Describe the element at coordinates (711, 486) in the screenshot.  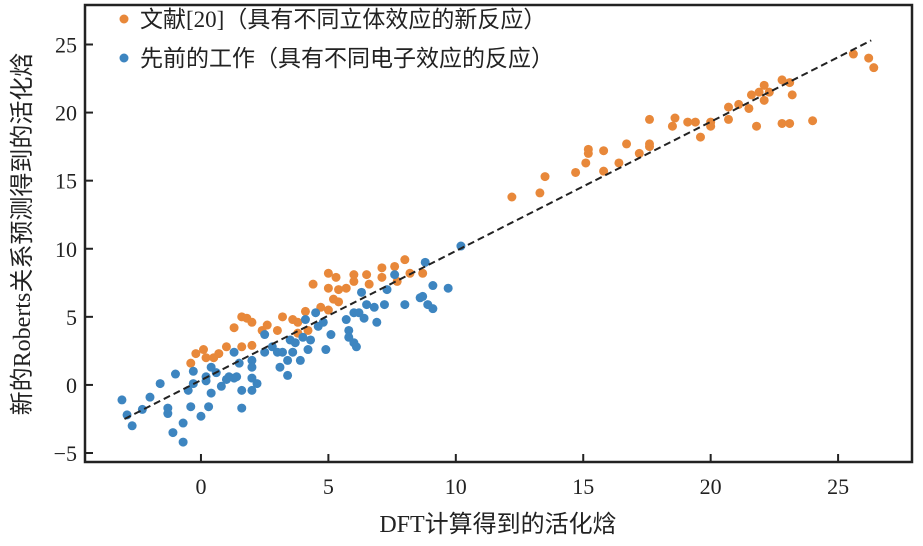
I see `x-tick-label: 20` at that location.